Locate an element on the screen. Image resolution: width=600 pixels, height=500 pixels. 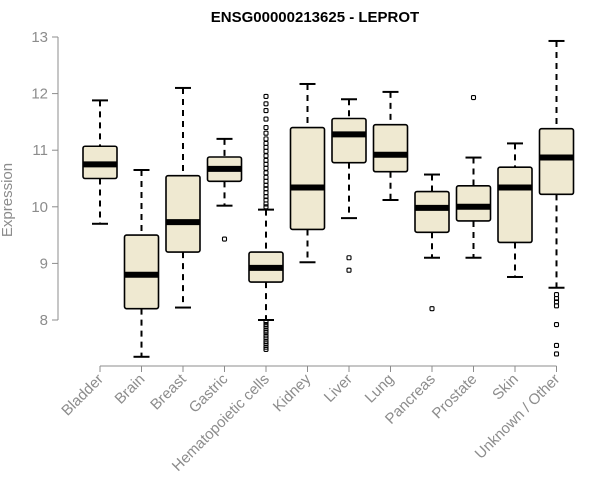
x-tick-label: Breast is located at coordinates (168, 391).